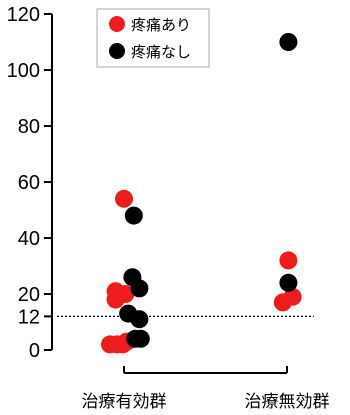  What do you see at coordinates (124, 402) in the screenshot?
I see `x-category-label: 治療有効群` at bounding box center [124, 402].